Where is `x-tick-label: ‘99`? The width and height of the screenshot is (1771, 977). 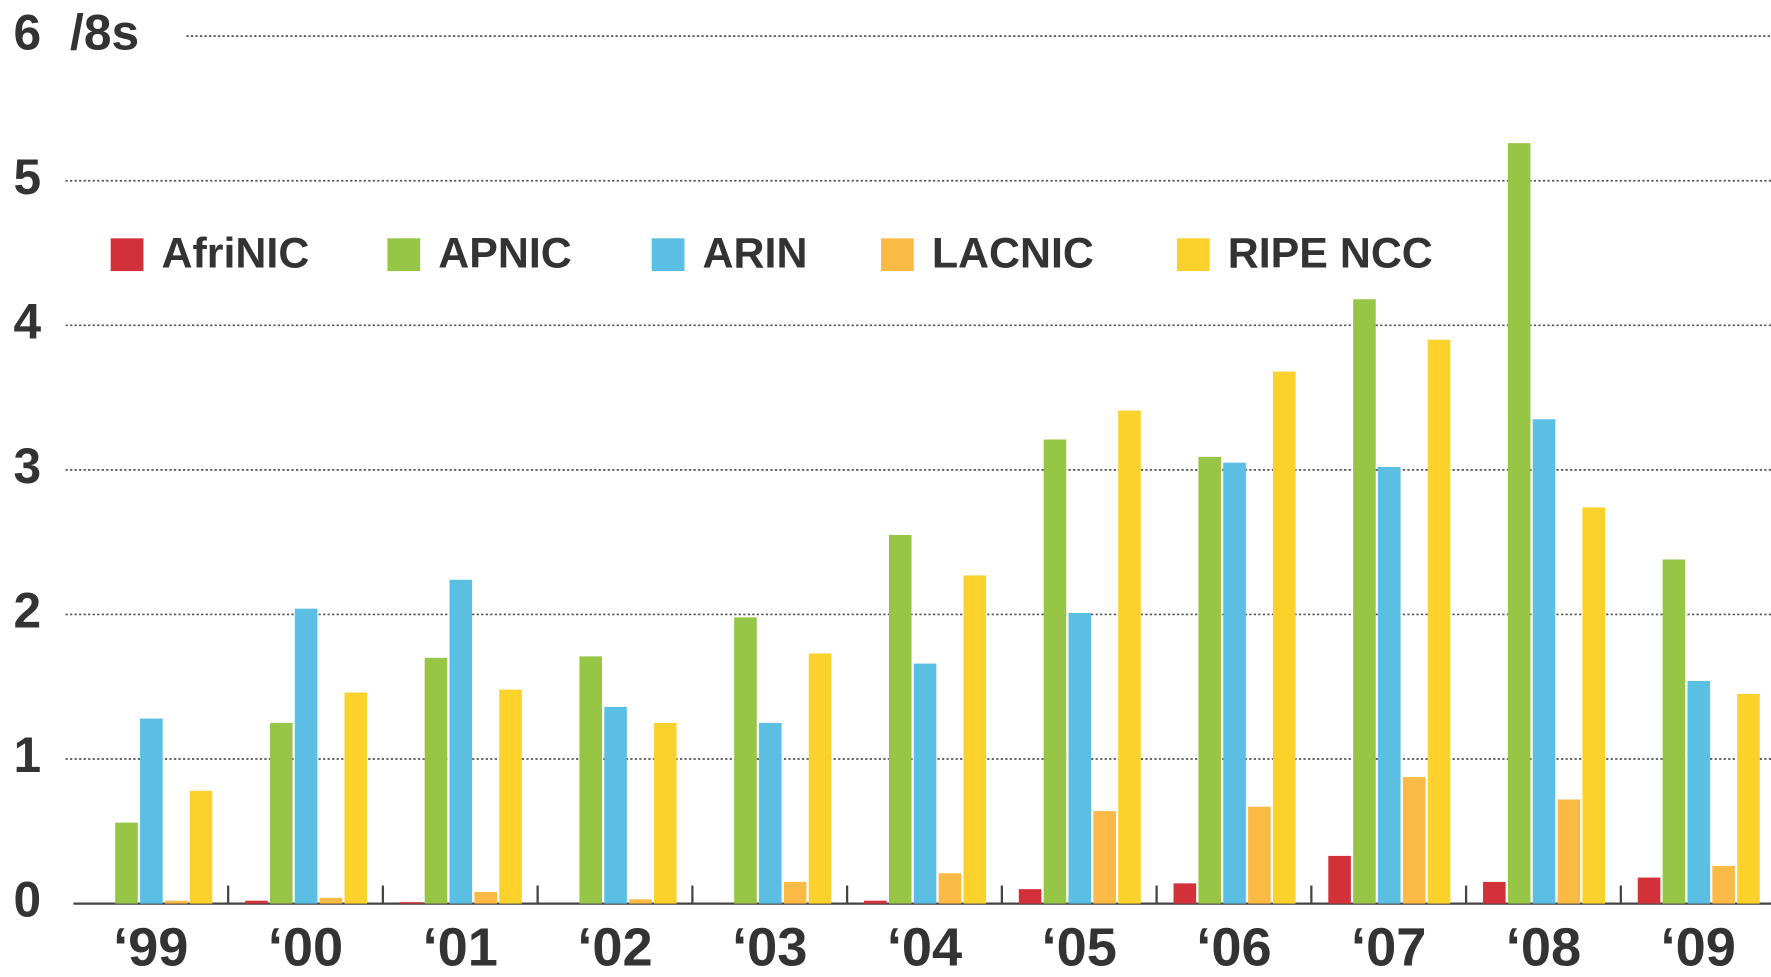
x-tick-label: ‘99 is located at coordinates (150, 947).